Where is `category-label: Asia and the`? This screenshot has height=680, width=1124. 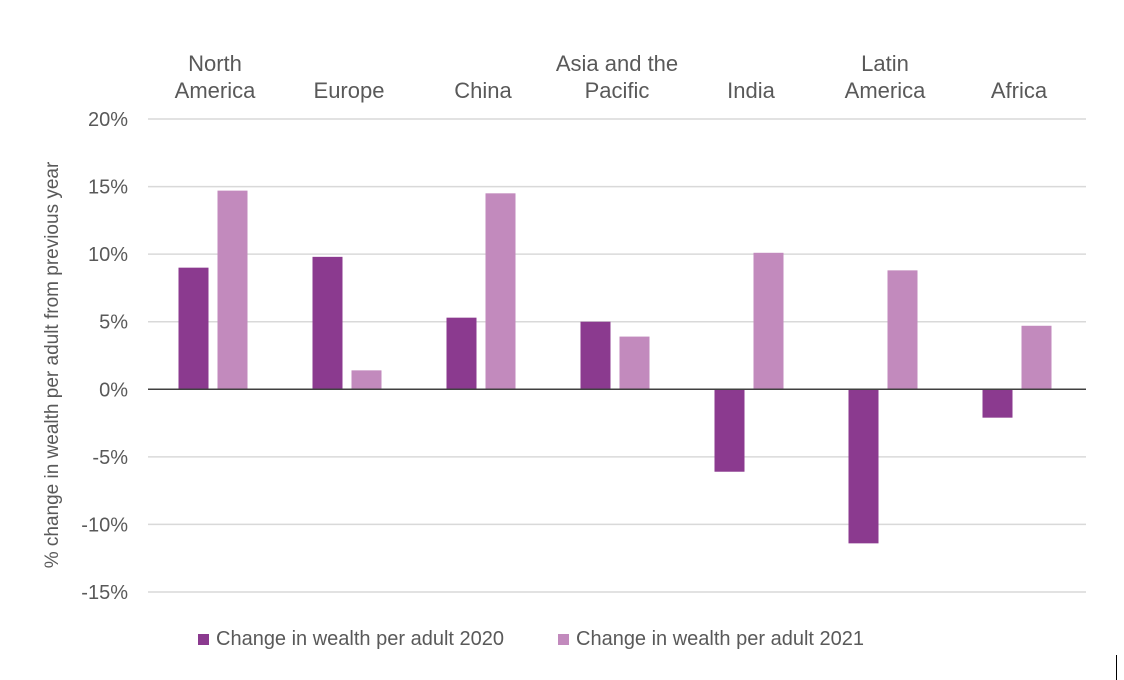 category-label: Asia and the is located at coordinates (617, 63).